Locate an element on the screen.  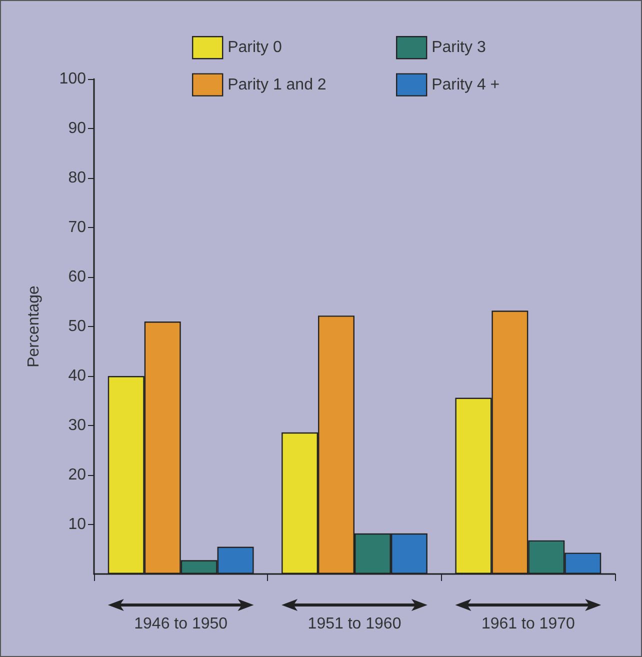
x-tick-label: 1961 to 1970 is located at coordinates (528, 624).